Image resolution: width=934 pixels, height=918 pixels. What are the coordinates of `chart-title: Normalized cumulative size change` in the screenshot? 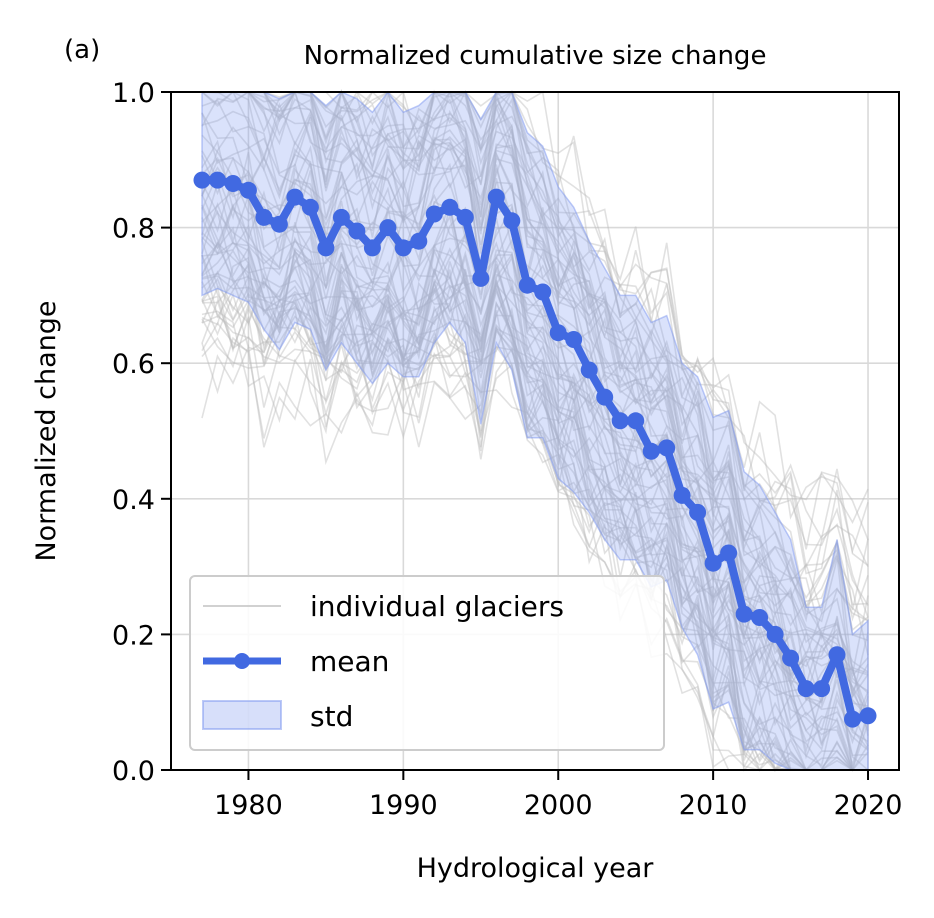 It's located at (535, 56).